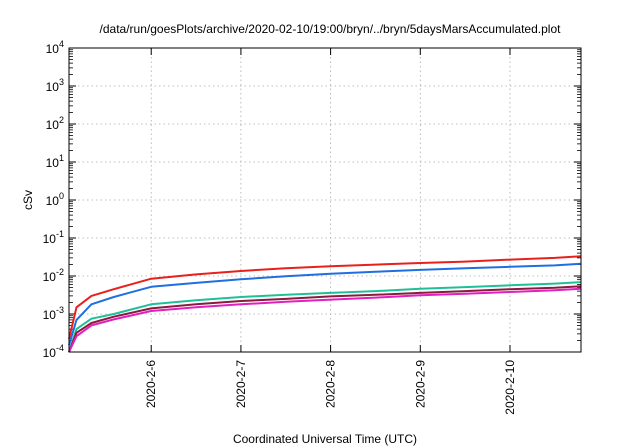  Describe the element at coordinates (53, 351) in the screenshot. I see `y-tick-label: 10⁻⁴` at that location.